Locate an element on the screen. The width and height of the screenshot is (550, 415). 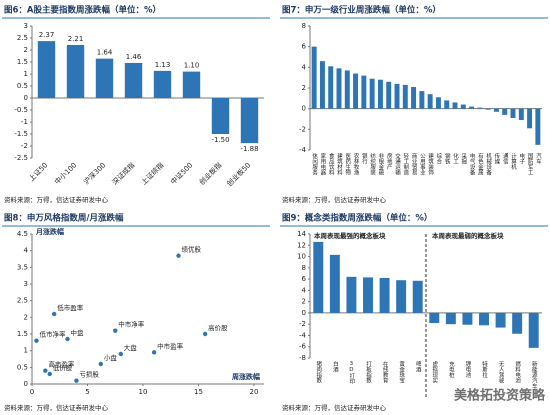
point-label: 中市净率 is located at coordinates (131, 324).